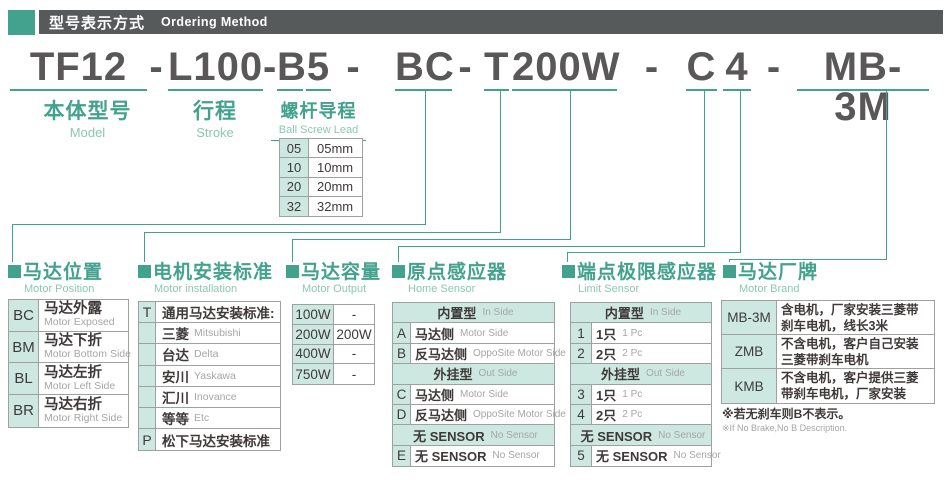 This screenshot has width=946, height=492. I want to click on code-cell: 05, so click(294, 148).